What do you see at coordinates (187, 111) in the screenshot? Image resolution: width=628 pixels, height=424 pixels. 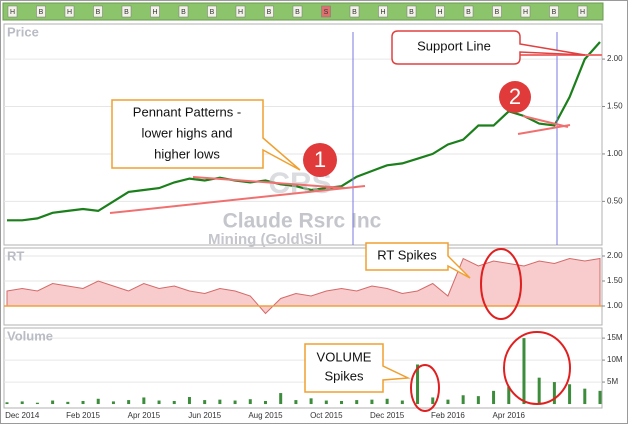 I see `annotation: Pennant Patterns -` at bounding box center [187, 111].